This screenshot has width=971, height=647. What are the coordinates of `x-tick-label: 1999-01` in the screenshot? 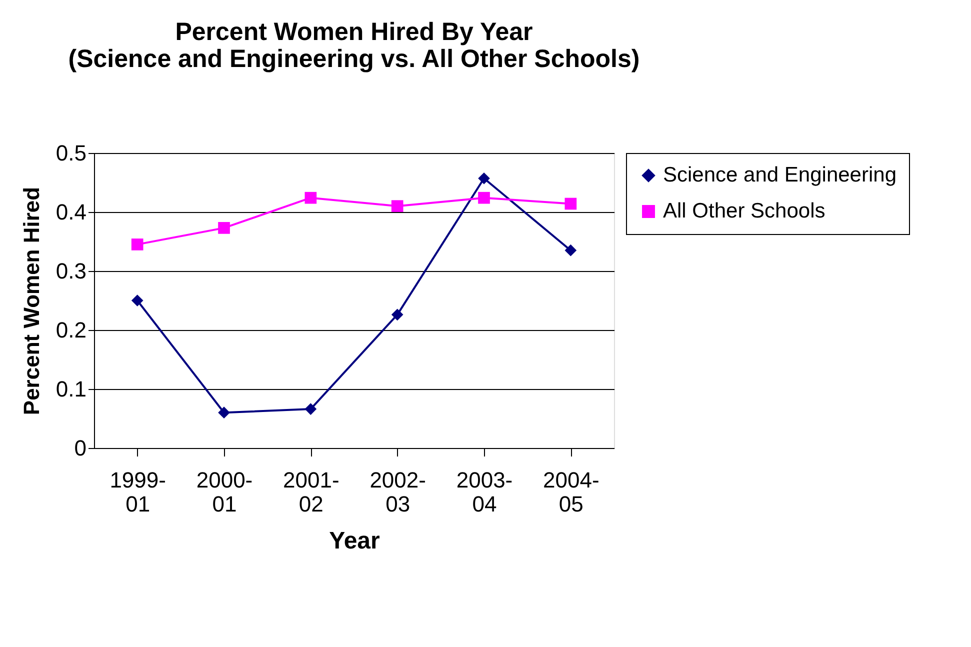 It's located at (138, 492).